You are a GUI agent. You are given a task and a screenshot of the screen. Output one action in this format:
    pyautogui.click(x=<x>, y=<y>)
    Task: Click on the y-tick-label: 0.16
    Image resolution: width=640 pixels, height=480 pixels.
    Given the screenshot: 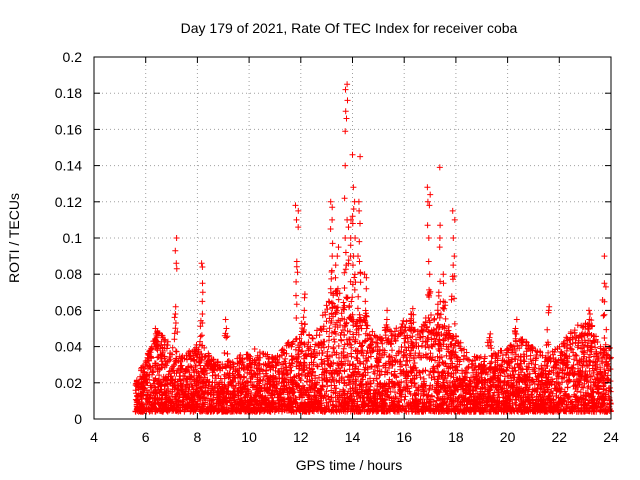 What is the action you would take?
    pyautogui.click(x=68, y=129)
    